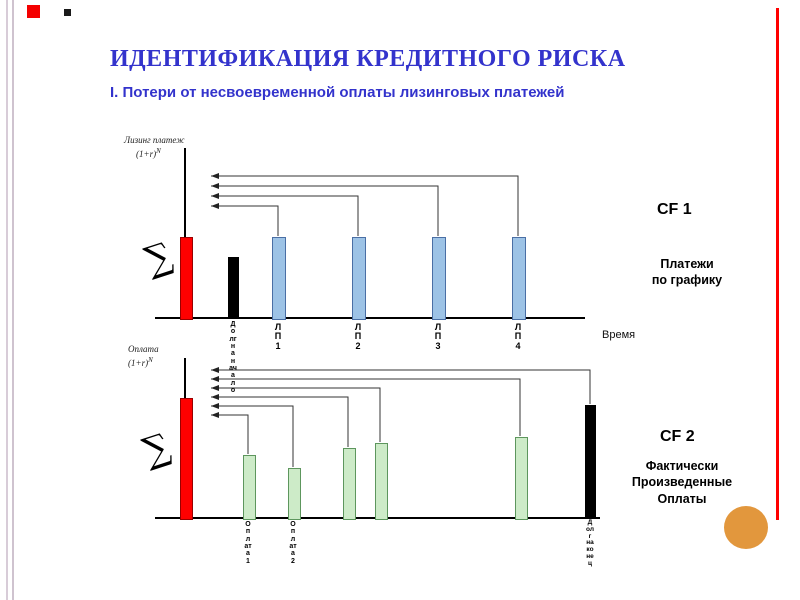  I want to click on arrow-to-lp4, so click(365, 204).